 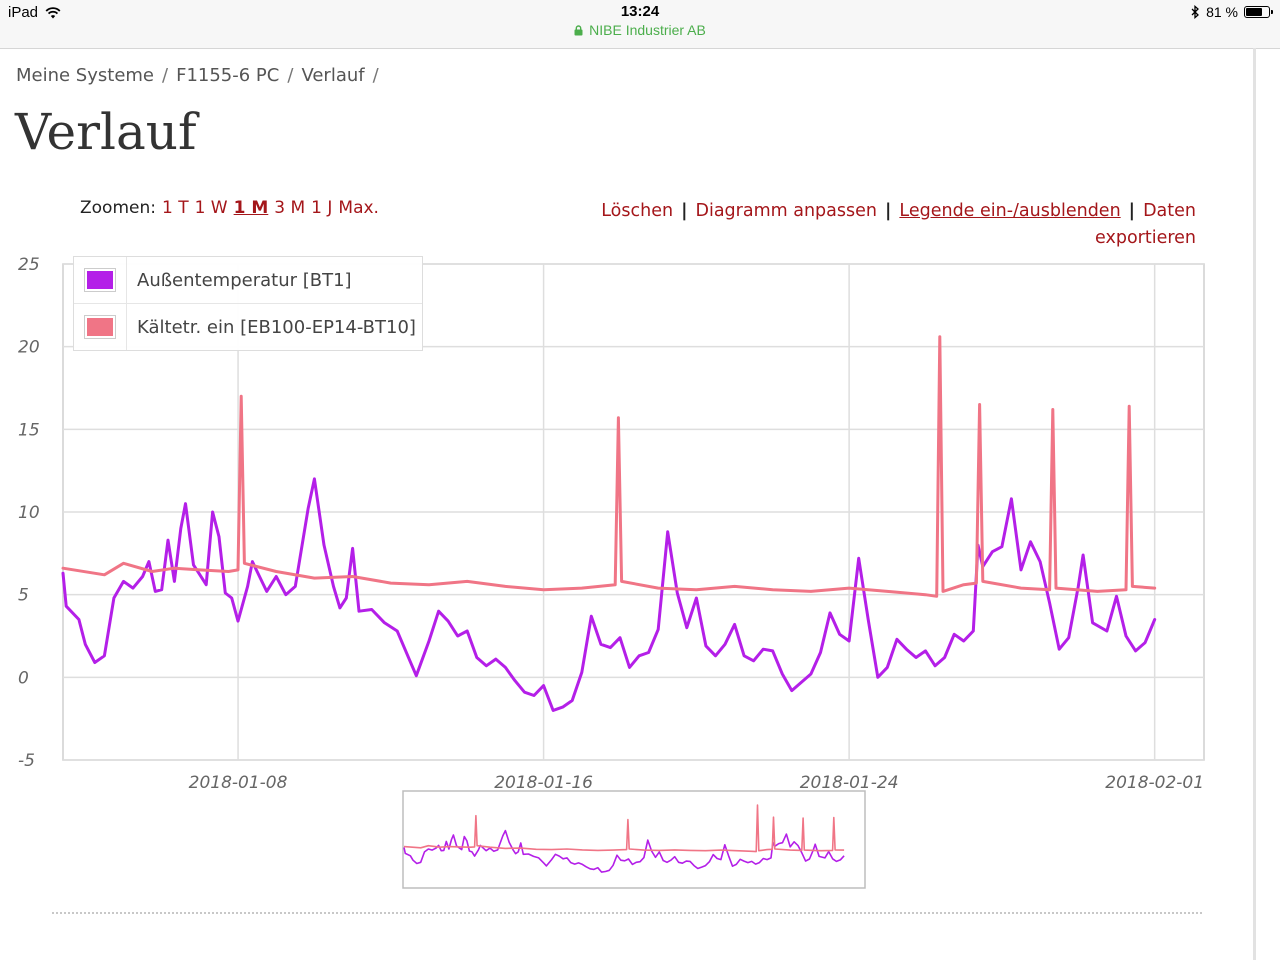 What do you see at coordinates (1145, 224) in the screenshot?
I see `export-data-link: Daten exportieren` at bounding box center [1145, 224].